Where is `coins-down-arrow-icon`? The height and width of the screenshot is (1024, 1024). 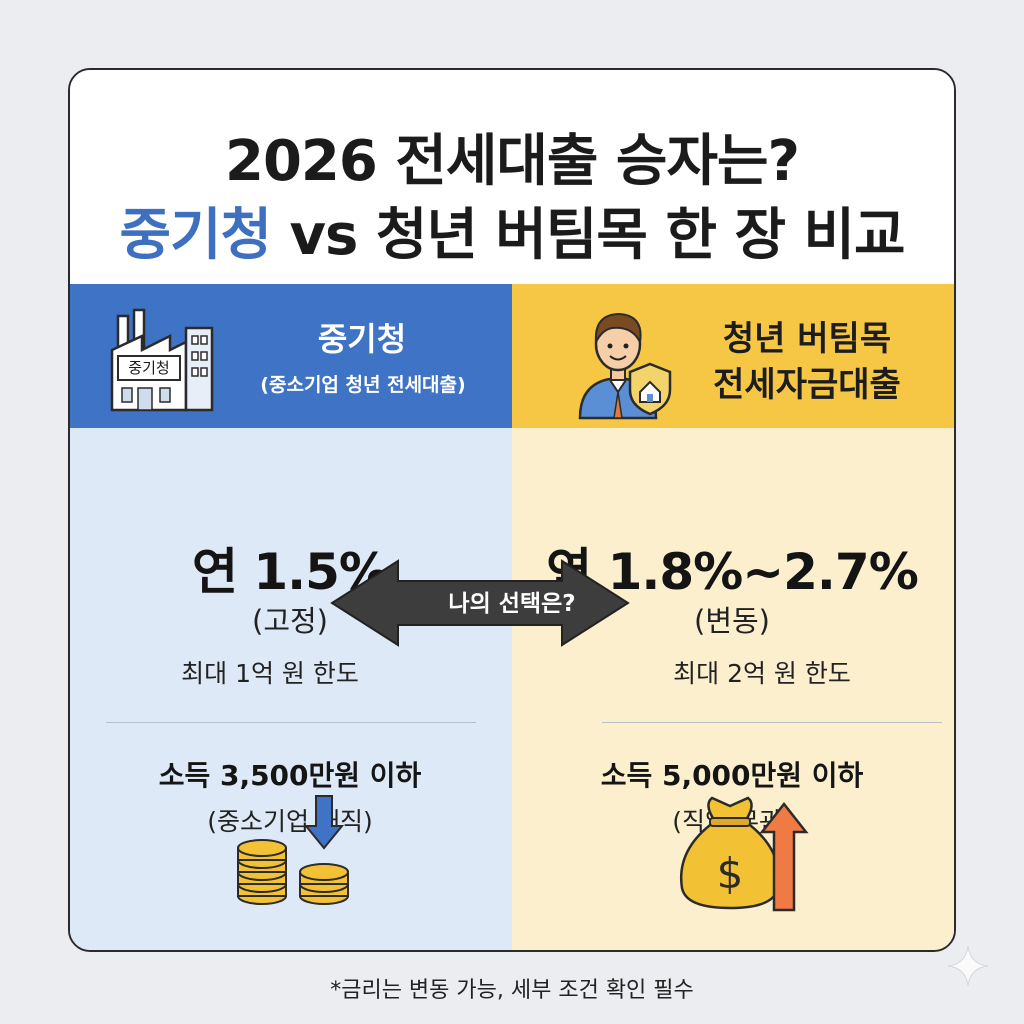 coins-down-arrow-icon is located at coordinates (293, 850).